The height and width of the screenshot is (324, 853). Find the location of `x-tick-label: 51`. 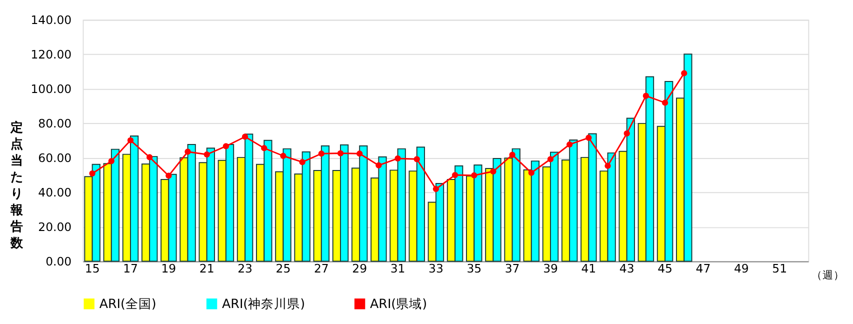

x-tick-label: 51 is located at coordinates (779, 268).